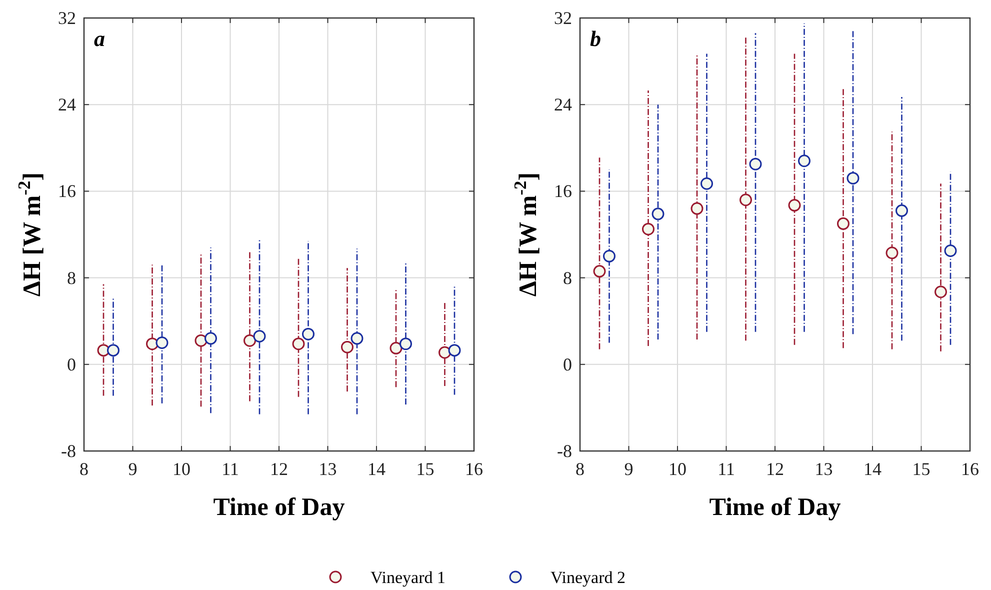  What do you see at coordinates (595, 38) in the screenshot?
I see `chart-title: b` at bounding box center [595, 38].